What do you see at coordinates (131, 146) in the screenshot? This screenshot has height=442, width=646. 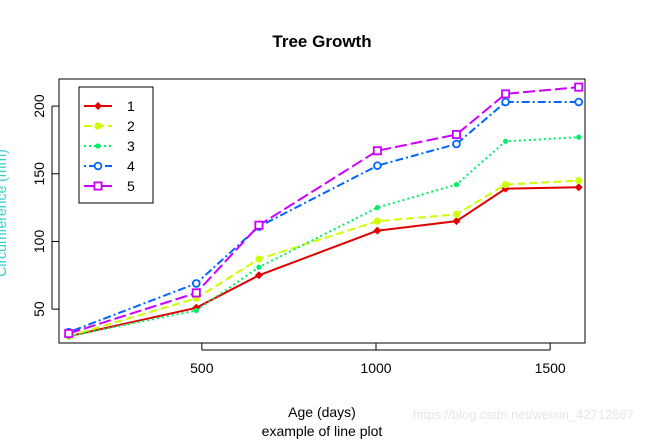 I see `legend-label: 3` at bounding box center [131, 146].